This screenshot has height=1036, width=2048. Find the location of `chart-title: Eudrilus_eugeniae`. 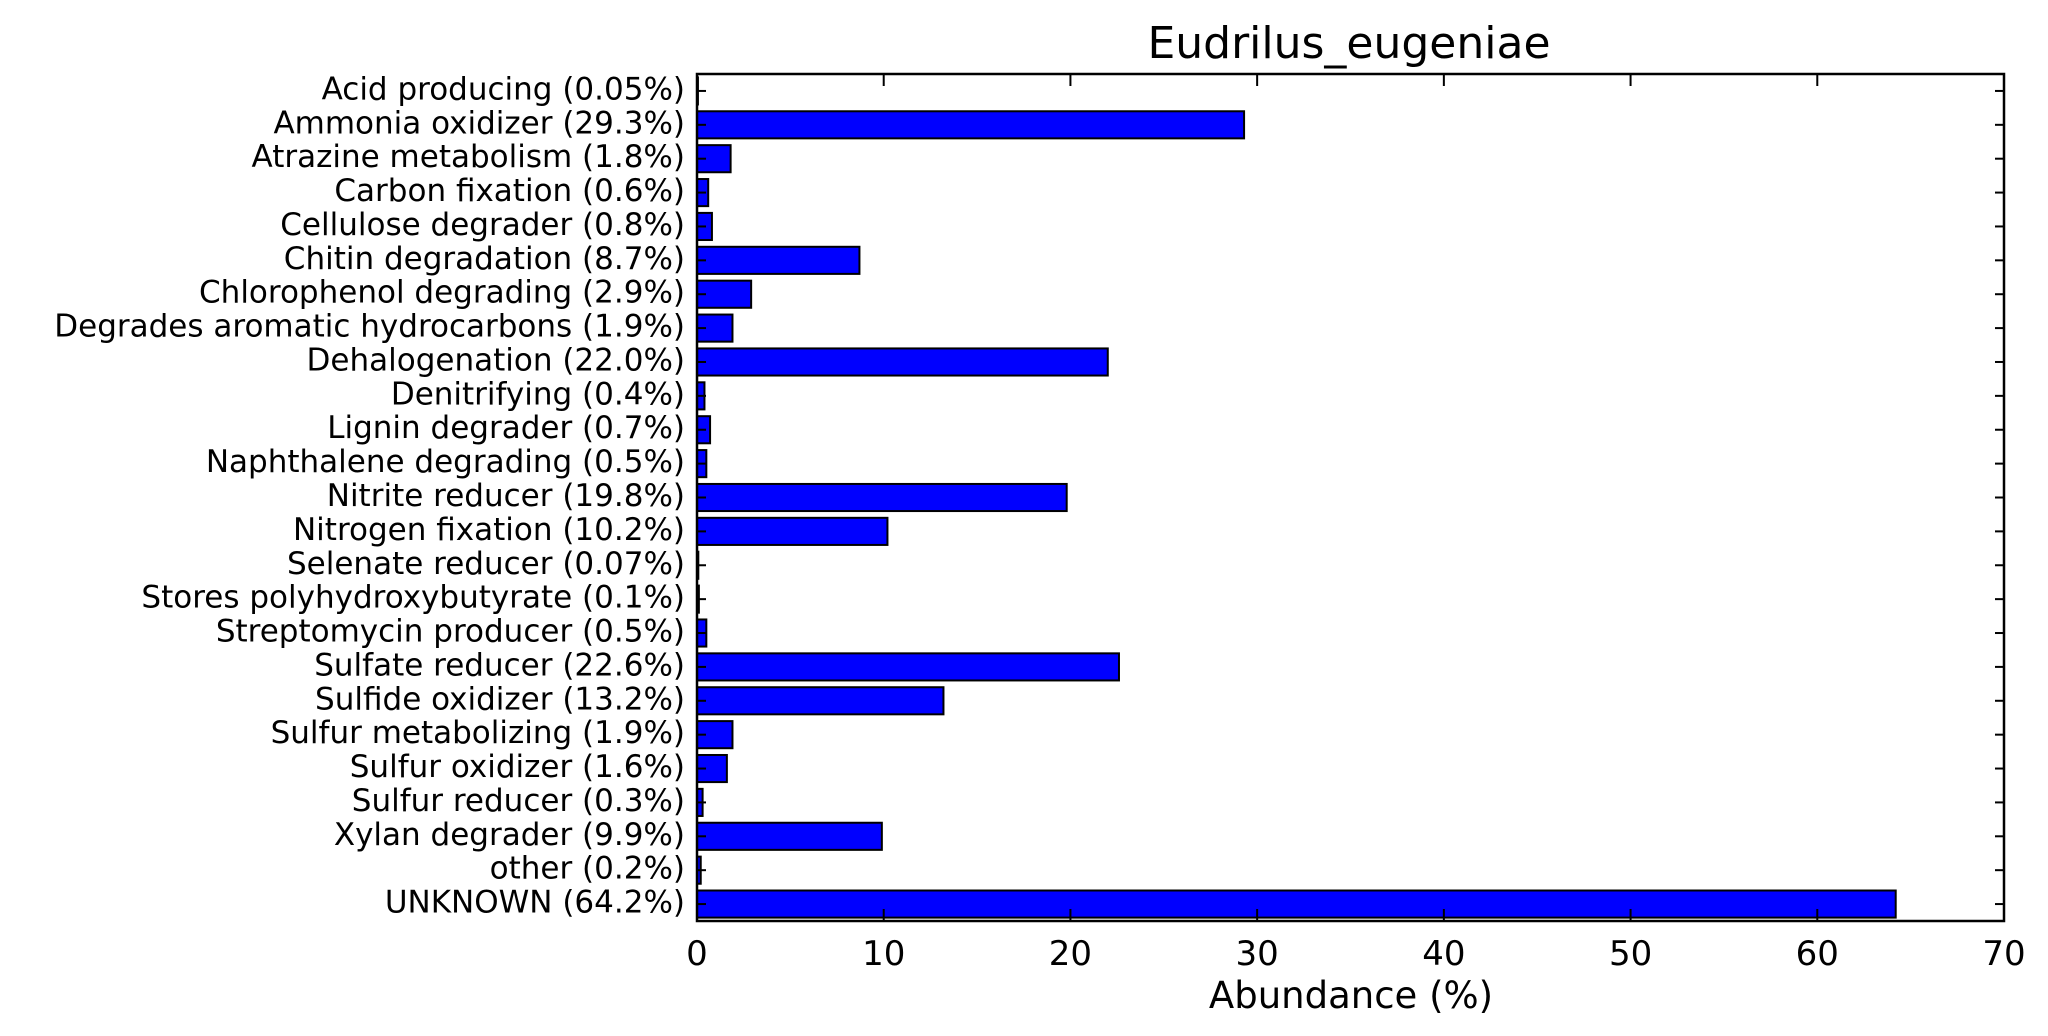

chart-title: Eudrilus_eugeniae is located at coordinates (1348, 43).